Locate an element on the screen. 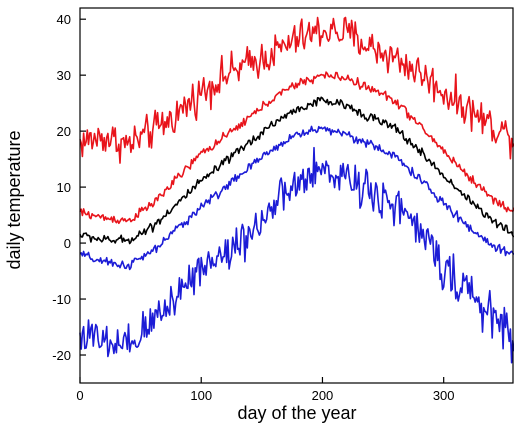 This screenshot has width=514, height=428. x-tick-label: 300 is located at coordinates (444, 395).